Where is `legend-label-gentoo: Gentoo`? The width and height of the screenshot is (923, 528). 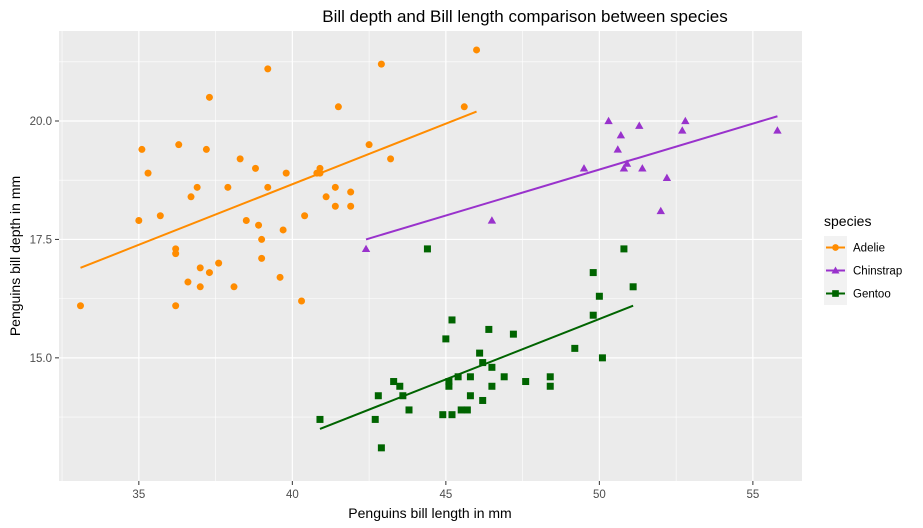
legend-label-gentoo: Gentoo is located at coordinates (872, 295).